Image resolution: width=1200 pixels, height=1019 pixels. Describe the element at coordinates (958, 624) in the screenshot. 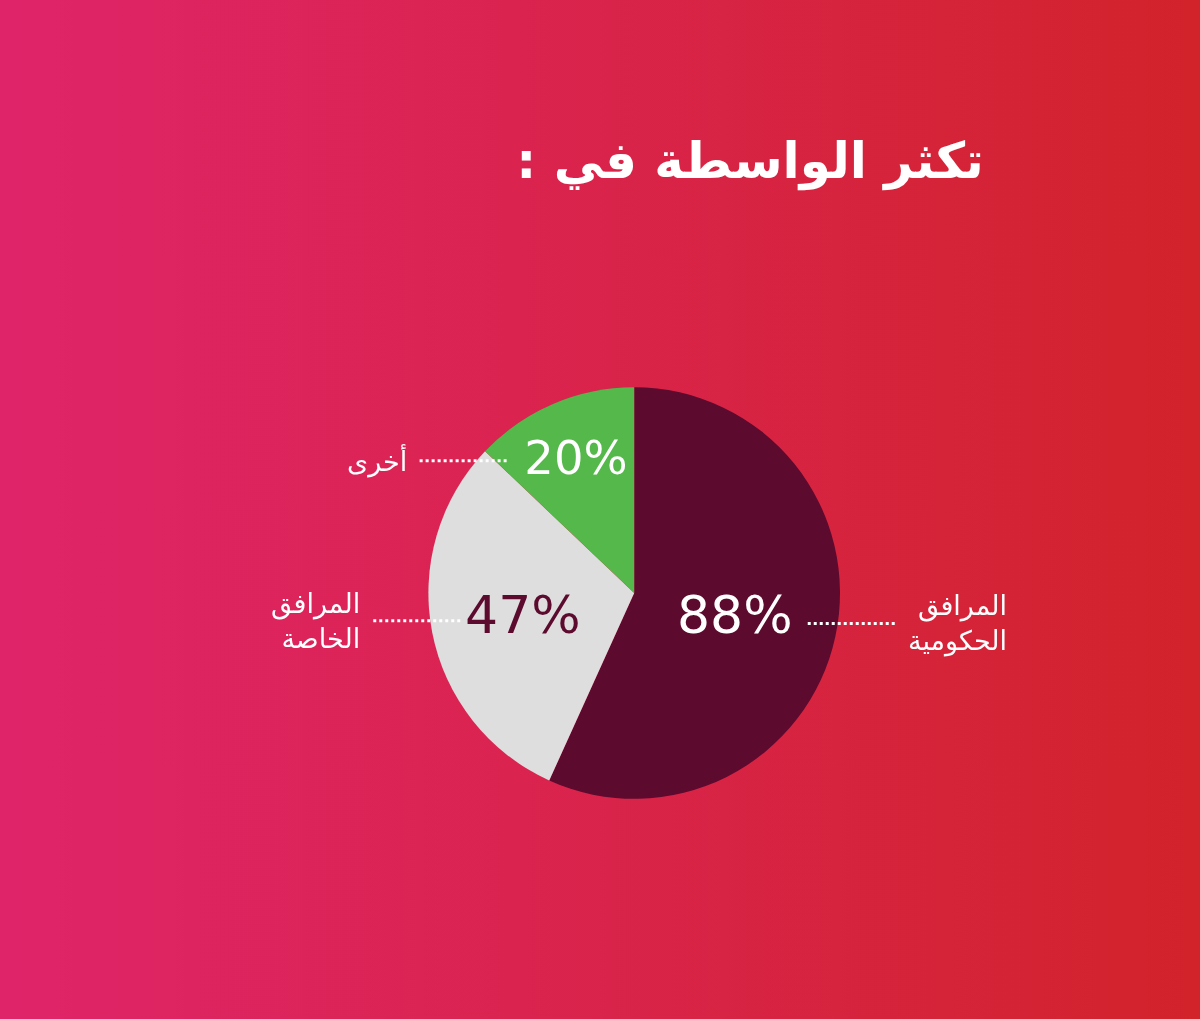

I see `slice-label: المرافق الحكومية` at that location.